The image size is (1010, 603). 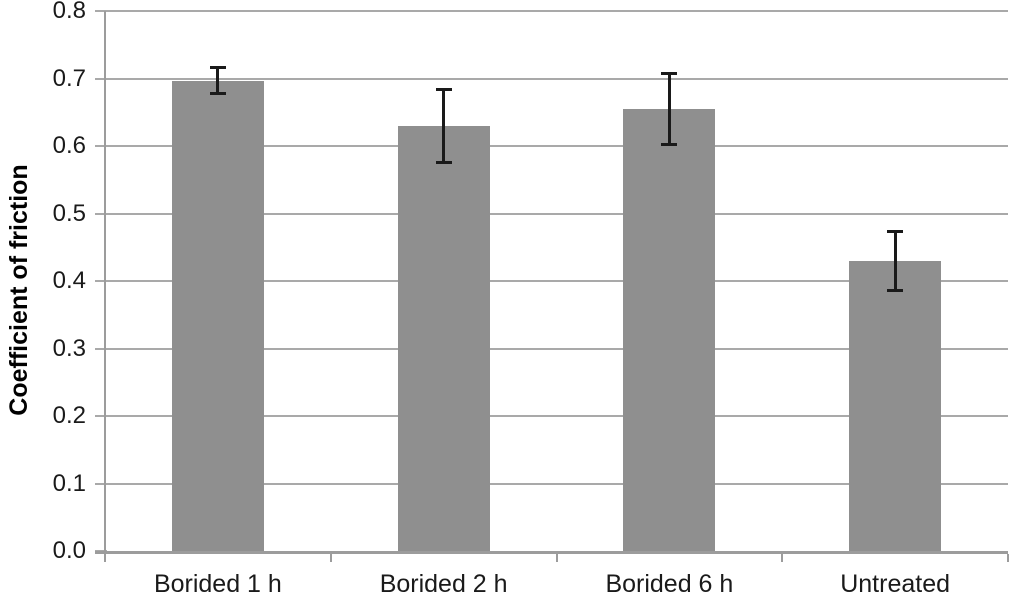 What do you see at coordinates (551, 552) in the screenshot?
I see `x-axis-line` at bounding box center [551, 552].